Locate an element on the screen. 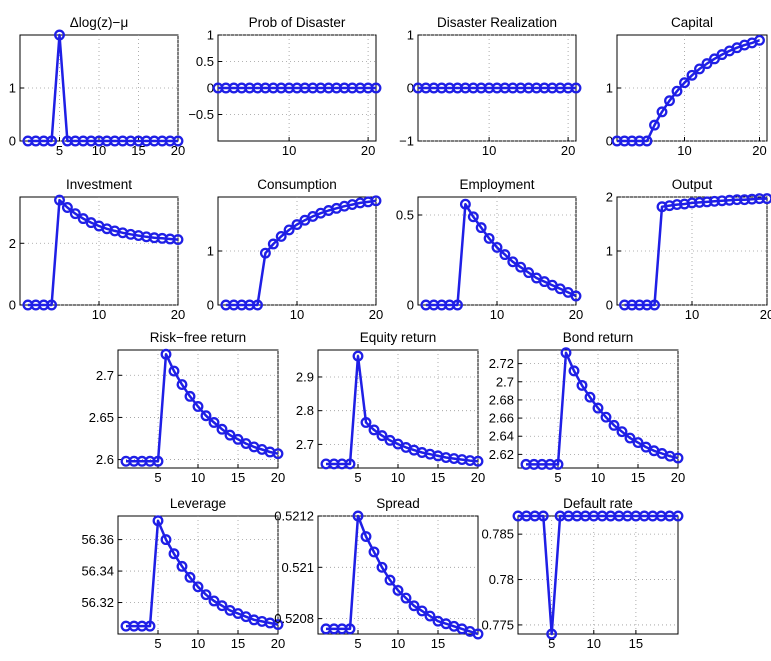 This screenshot has width=771, height=661. y-tick-label: 2.7 is located at coordinates (305, 444).